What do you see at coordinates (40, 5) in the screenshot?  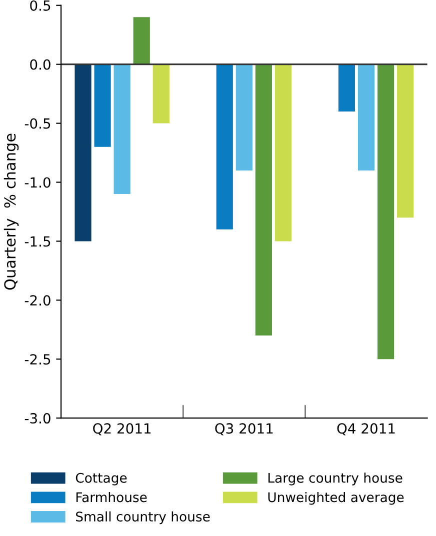 I see `y-tick-label: 0.5` at bounding box center [40, 5].